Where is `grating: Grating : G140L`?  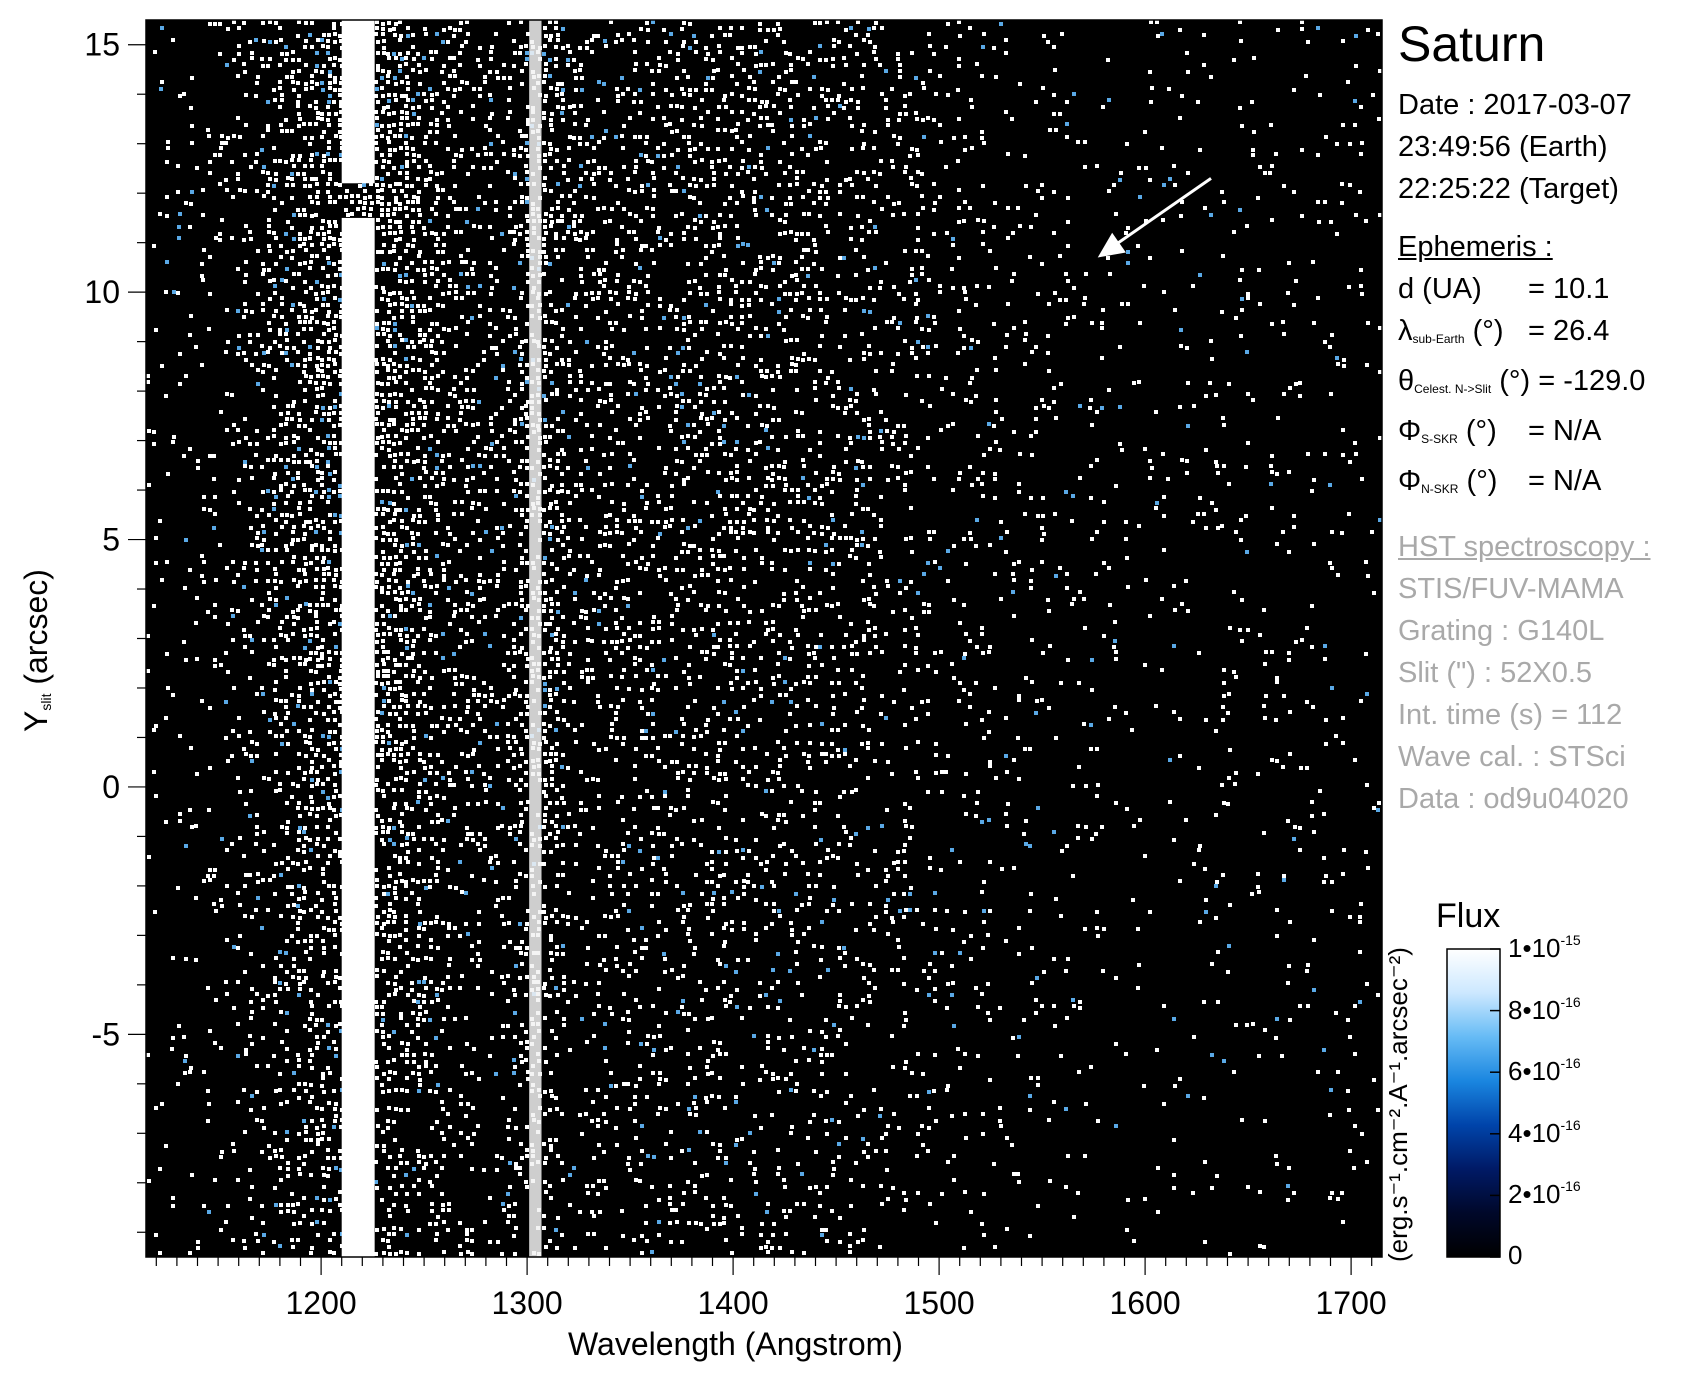 grating: Grating : G140L is located at coordinates (1501, 631).